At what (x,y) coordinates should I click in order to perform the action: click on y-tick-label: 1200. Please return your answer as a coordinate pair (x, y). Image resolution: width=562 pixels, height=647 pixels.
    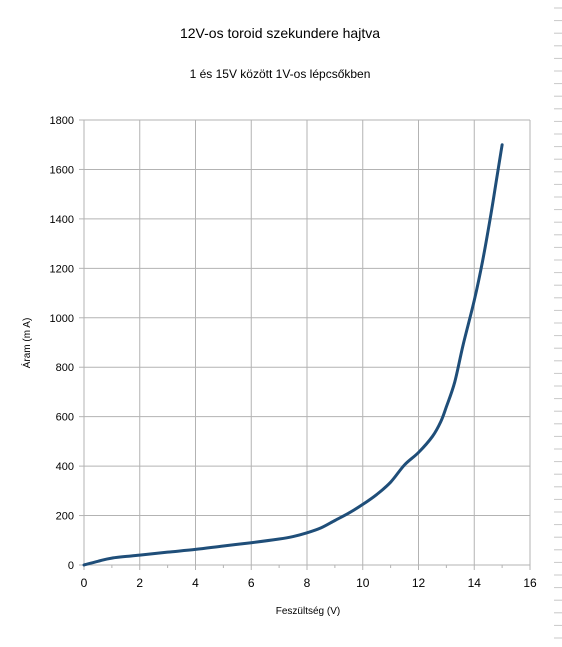
    Looking at the image, I should click on (62, 269).